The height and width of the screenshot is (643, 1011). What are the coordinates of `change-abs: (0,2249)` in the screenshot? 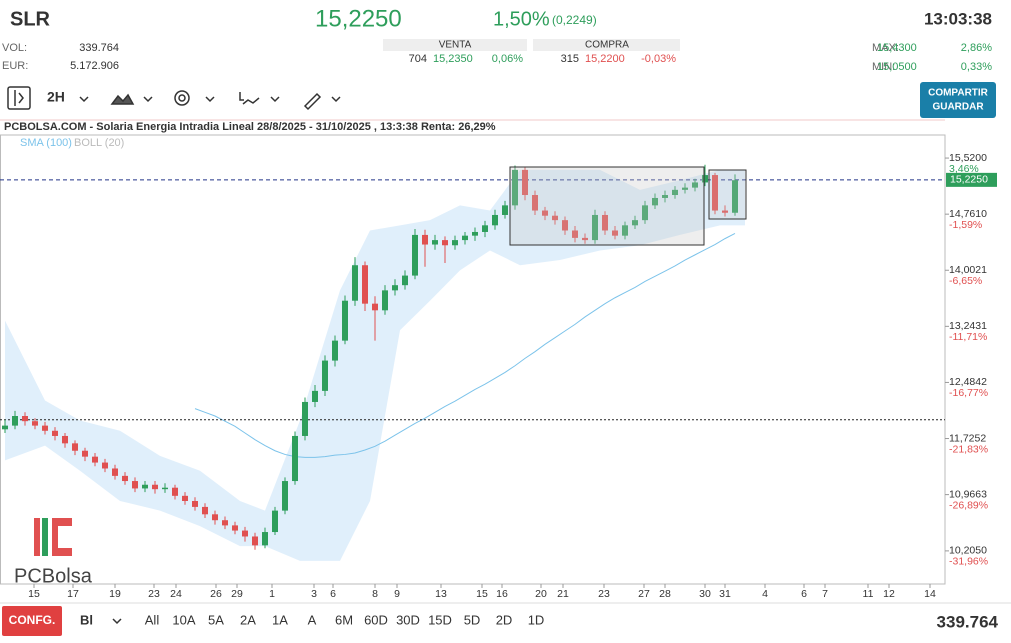 It's located at (574, 20).